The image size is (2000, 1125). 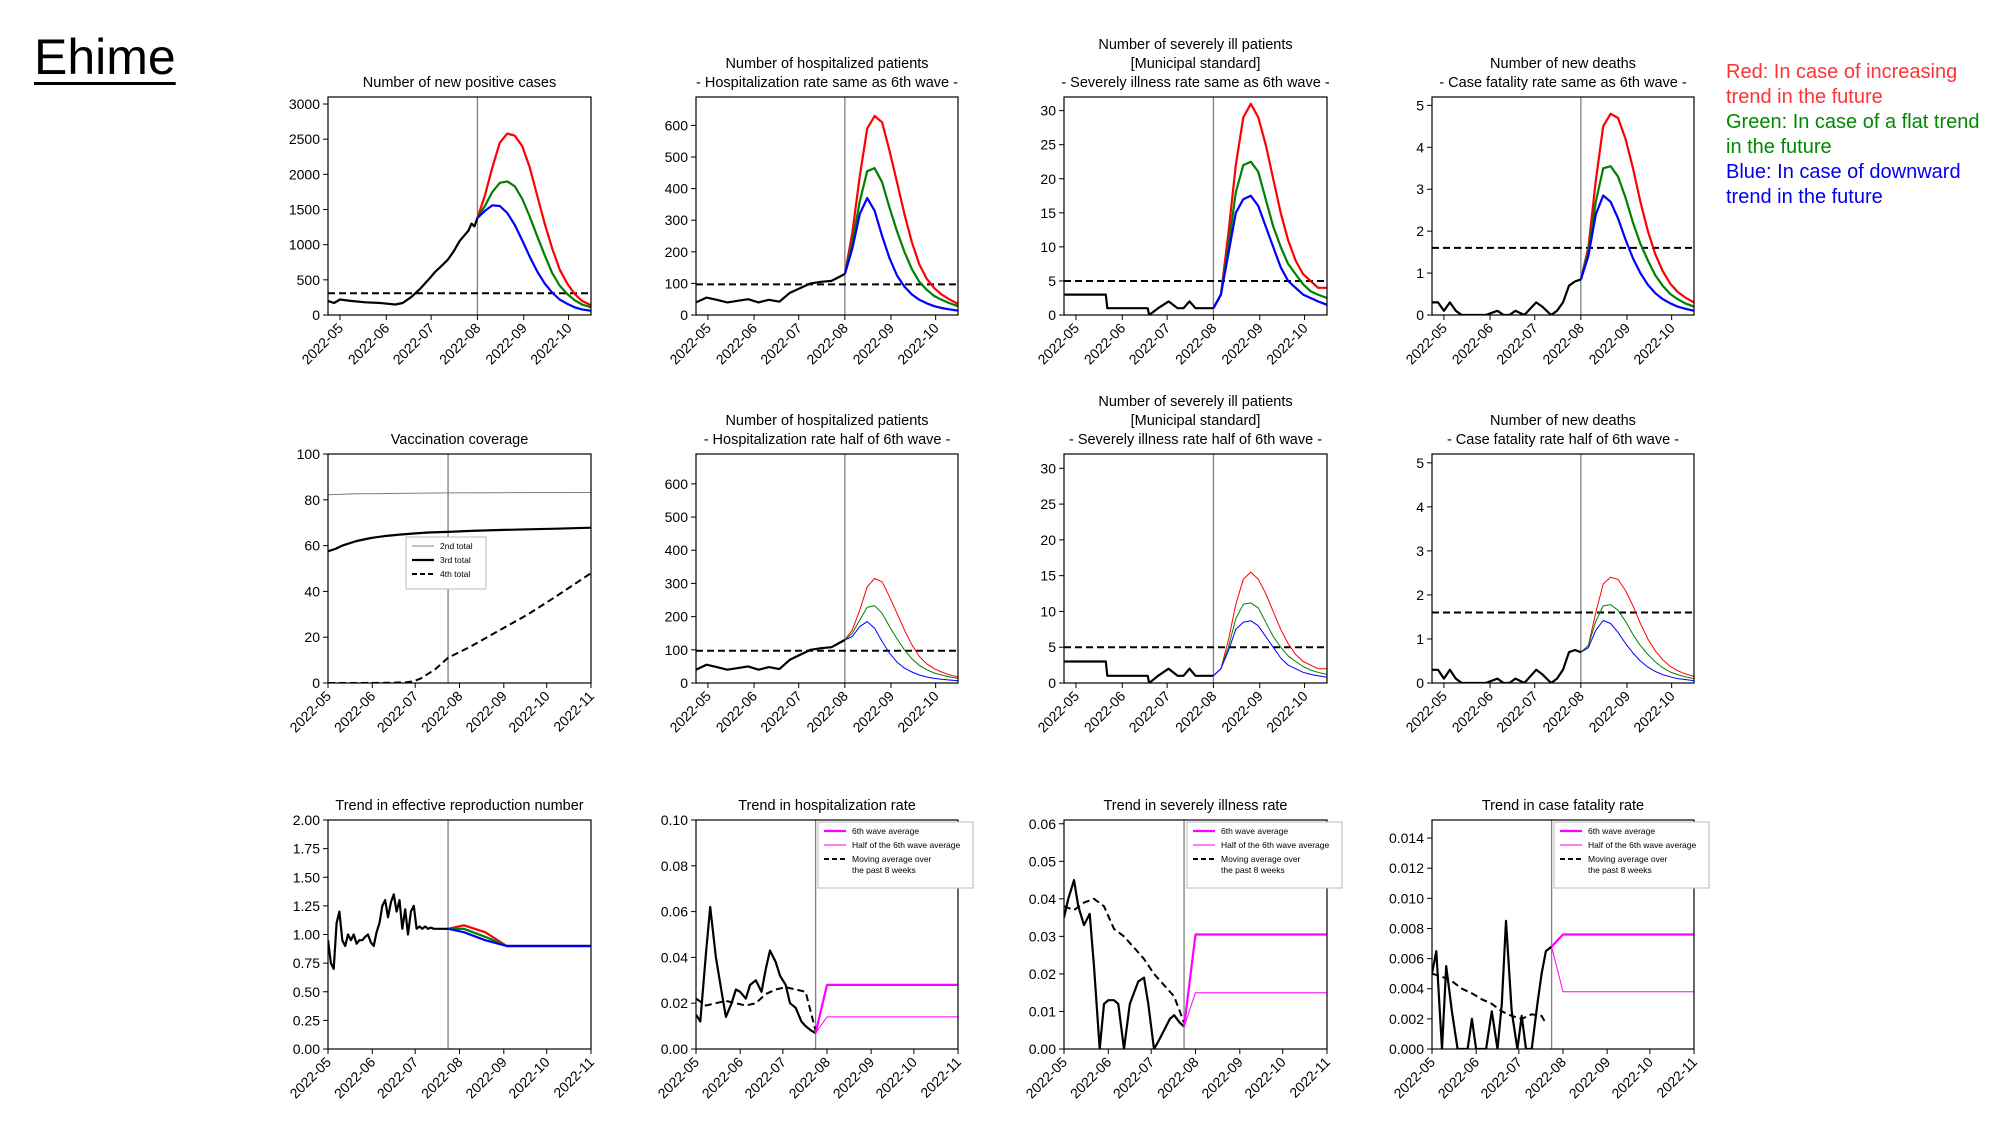 What do you see at coordinates (306, 820) in the screenshot?
I see `y-tick-label: 2.00` at bounding box center [306, 820].